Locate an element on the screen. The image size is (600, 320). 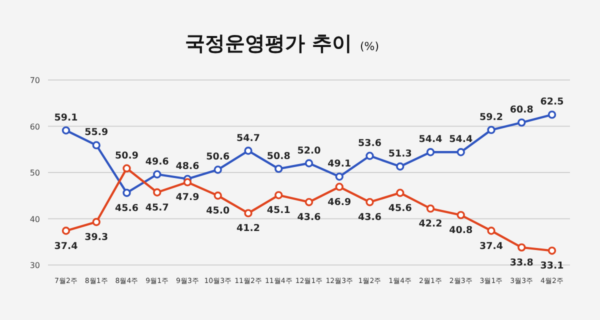
data-label: 47.9 is located at coordinates (188, 198).